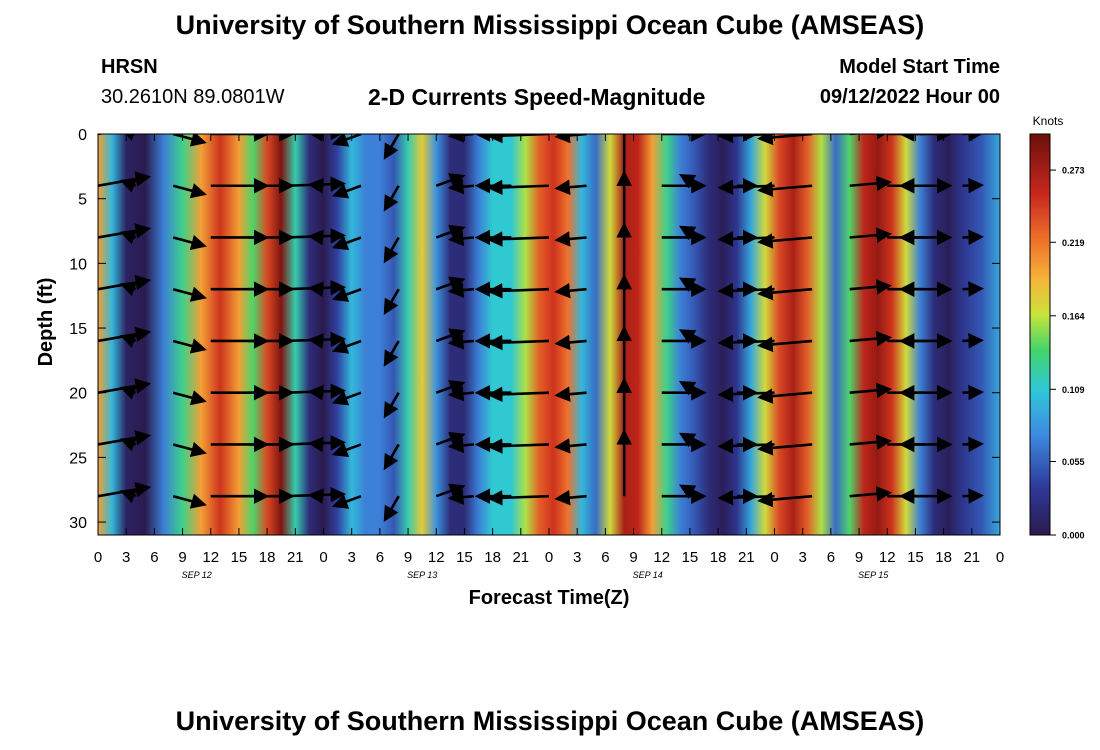 The height and width of the screenshot is (750, 1100). What do you see at coordinates (78, 394) in the screenshot?
I see `y-tick-label: 20` at bounding box center [78, 394].